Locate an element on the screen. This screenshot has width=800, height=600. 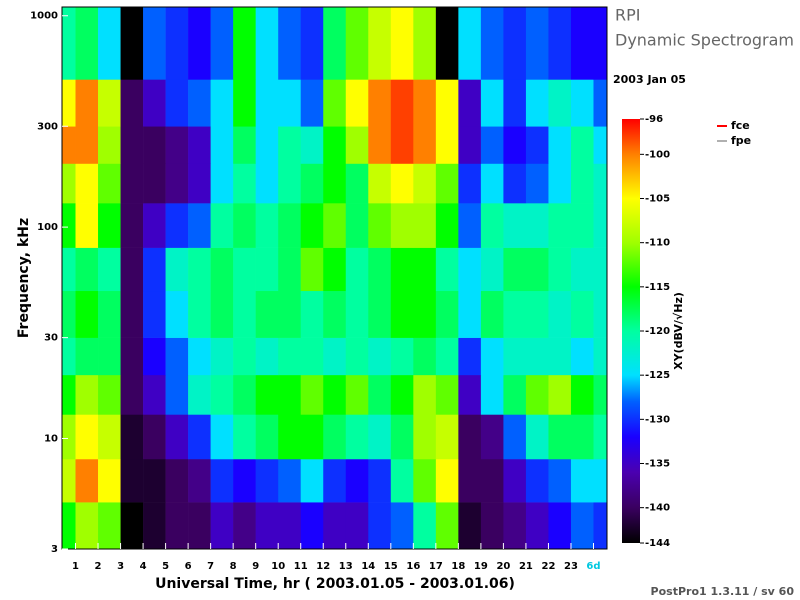
x-tick-label: 9 is located at coordinates (255, 566).